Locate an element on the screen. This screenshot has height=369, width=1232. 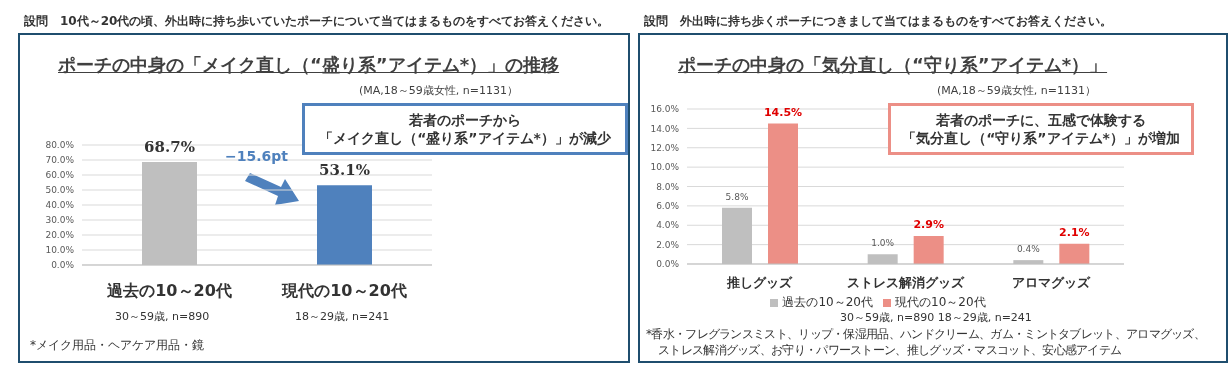
y-tick-label: 60.0% is located at coordinates (60, 175).